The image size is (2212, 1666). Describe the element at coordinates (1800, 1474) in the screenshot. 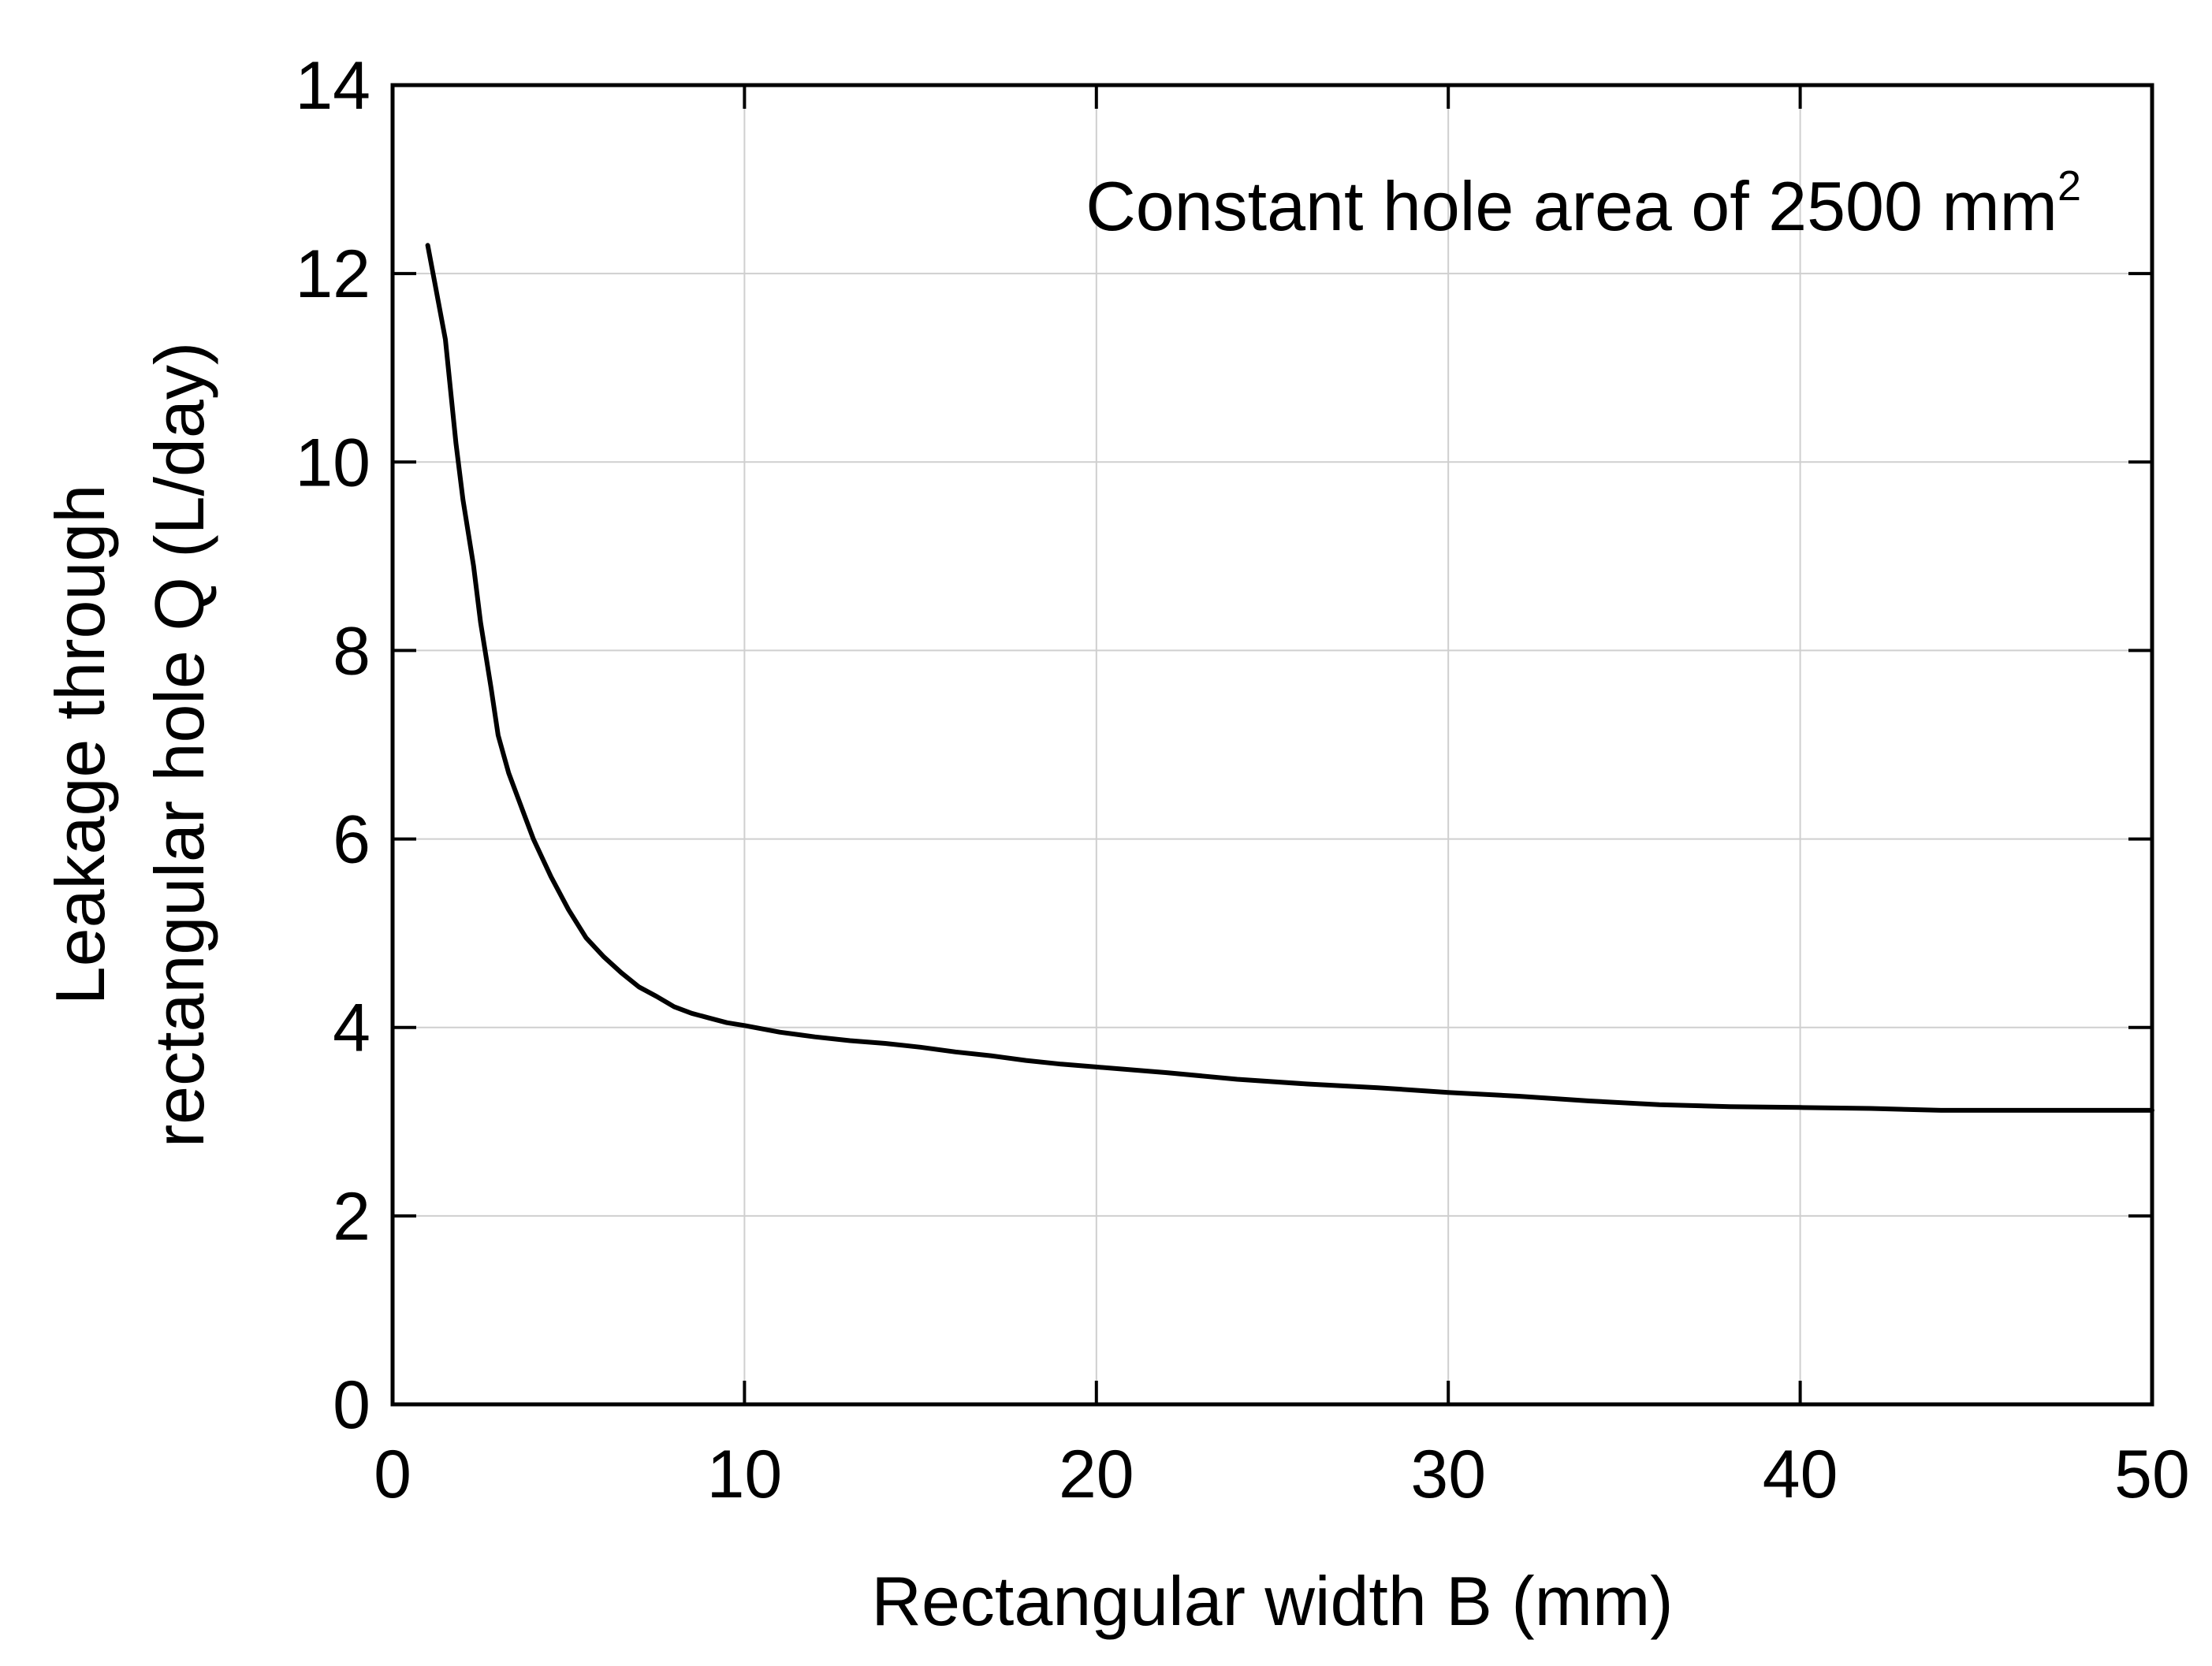

I see `x-tick-label: 40` at that location.